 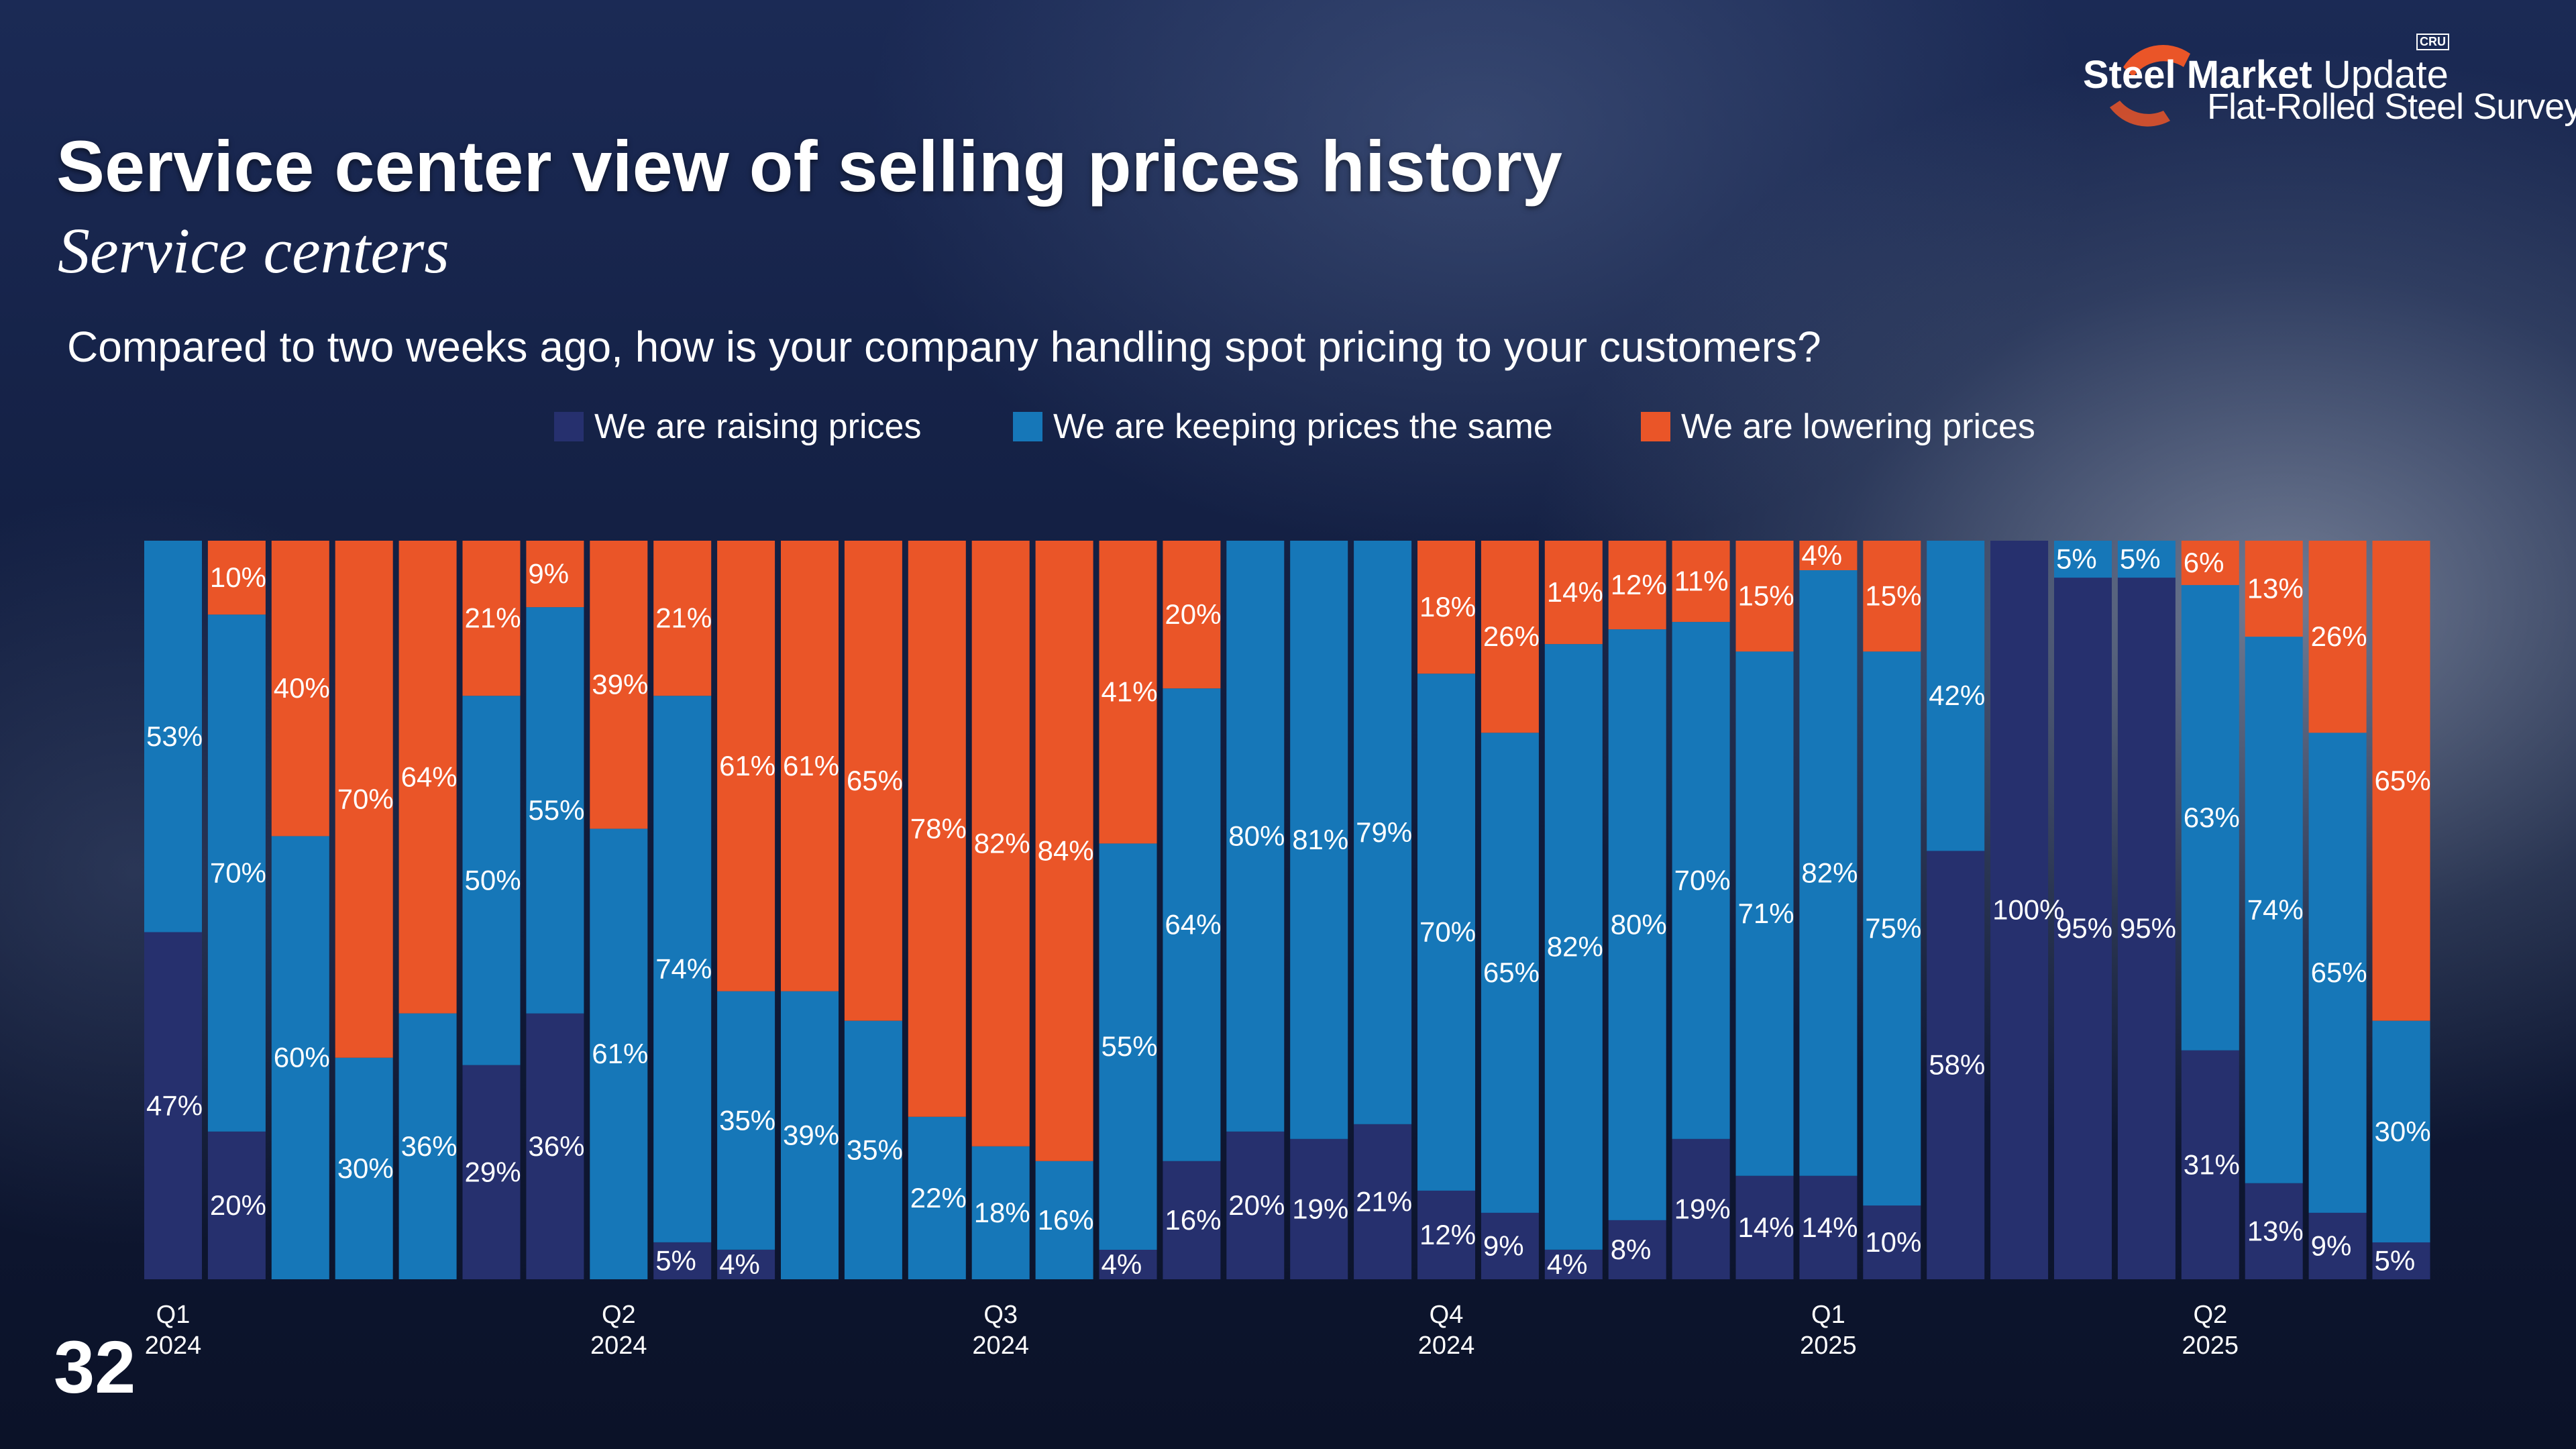 I want to click on label-same-32: 63%, so click(x=2212, y=817).